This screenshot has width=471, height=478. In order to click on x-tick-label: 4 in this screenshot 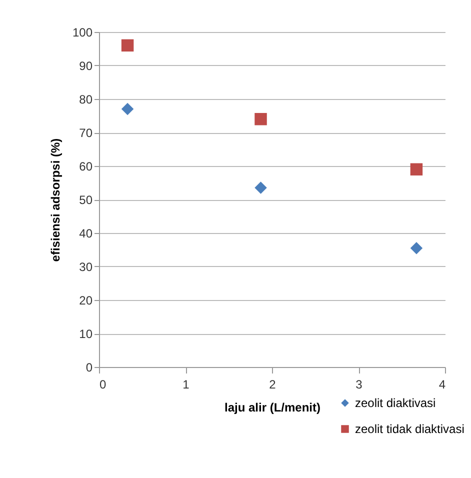, I will do `click(442, 385)`.